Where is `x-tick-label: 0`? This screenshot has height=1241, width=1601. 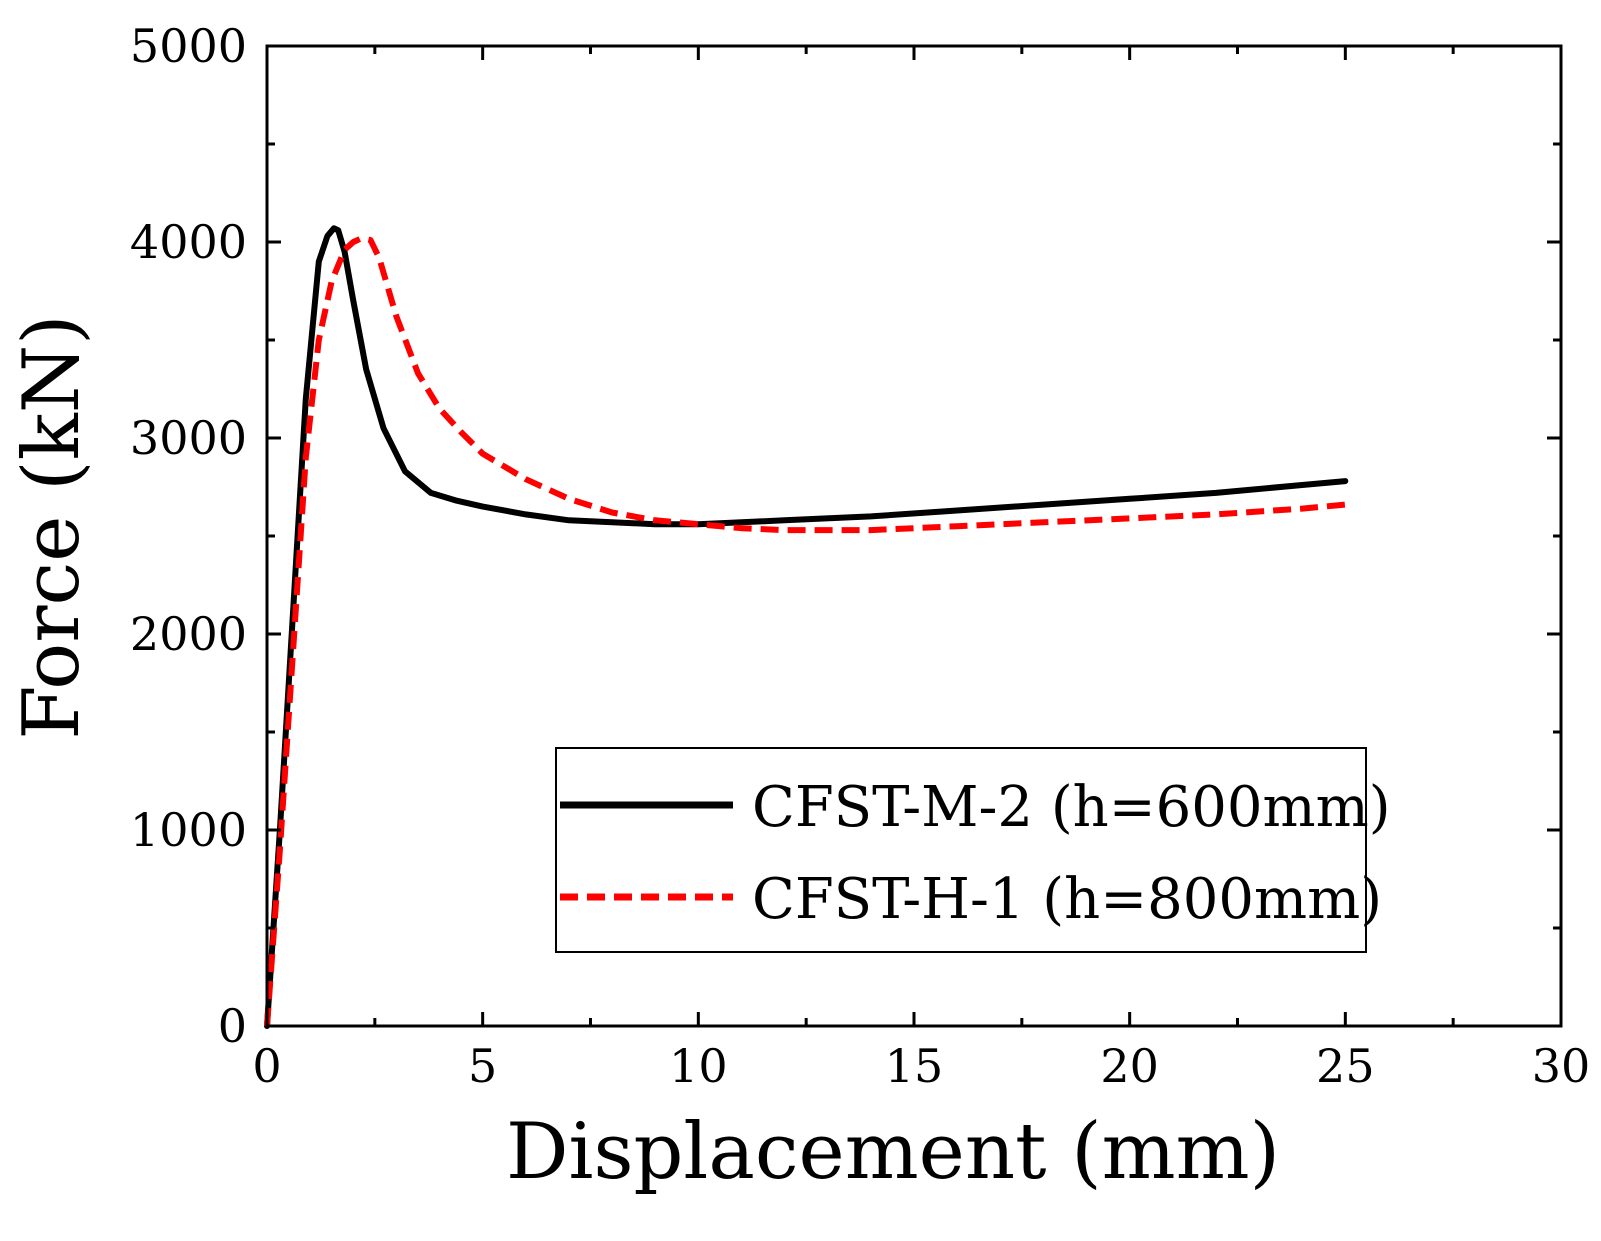 x-tick-label: 0 is located at coordinates (266, 1066).